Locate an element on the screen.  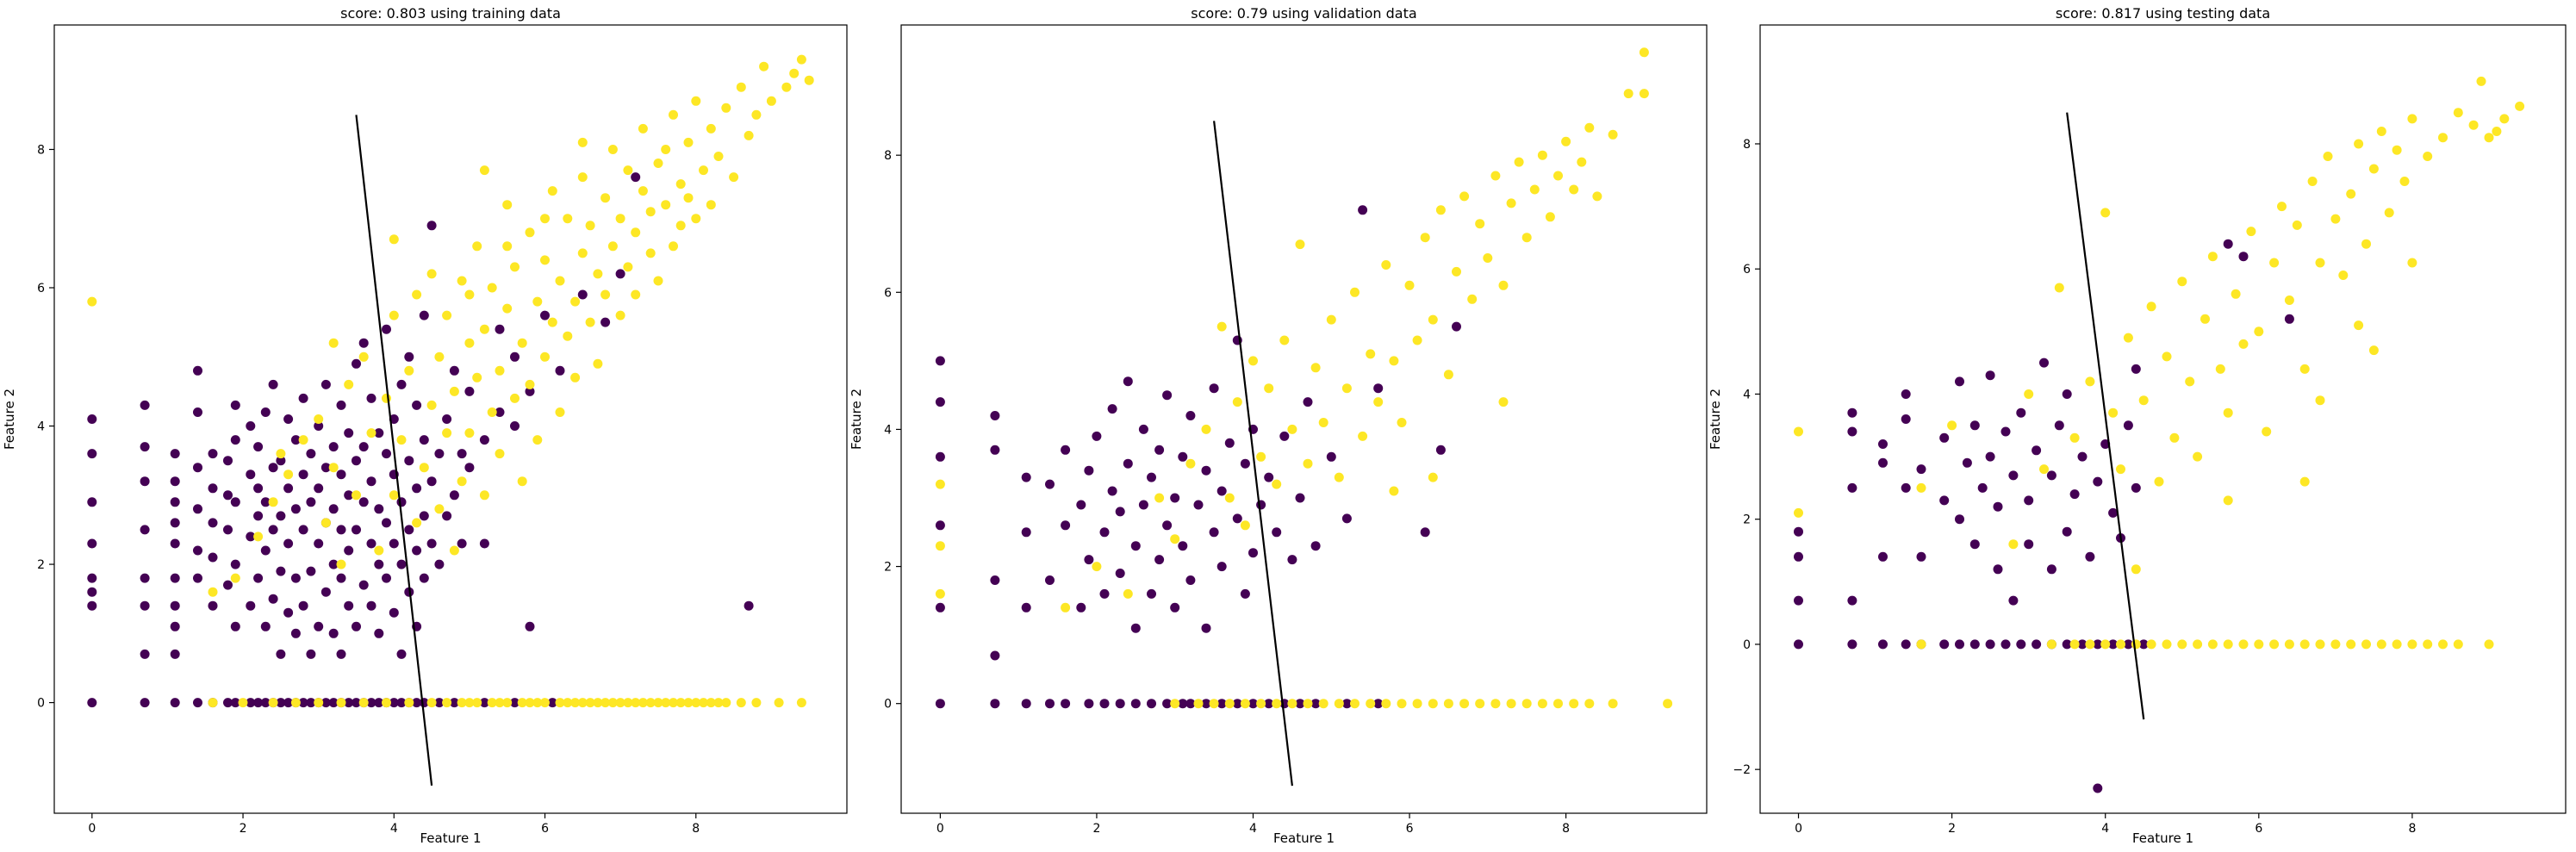
x-tick-label: 0 is located at coordinates (940, 829).